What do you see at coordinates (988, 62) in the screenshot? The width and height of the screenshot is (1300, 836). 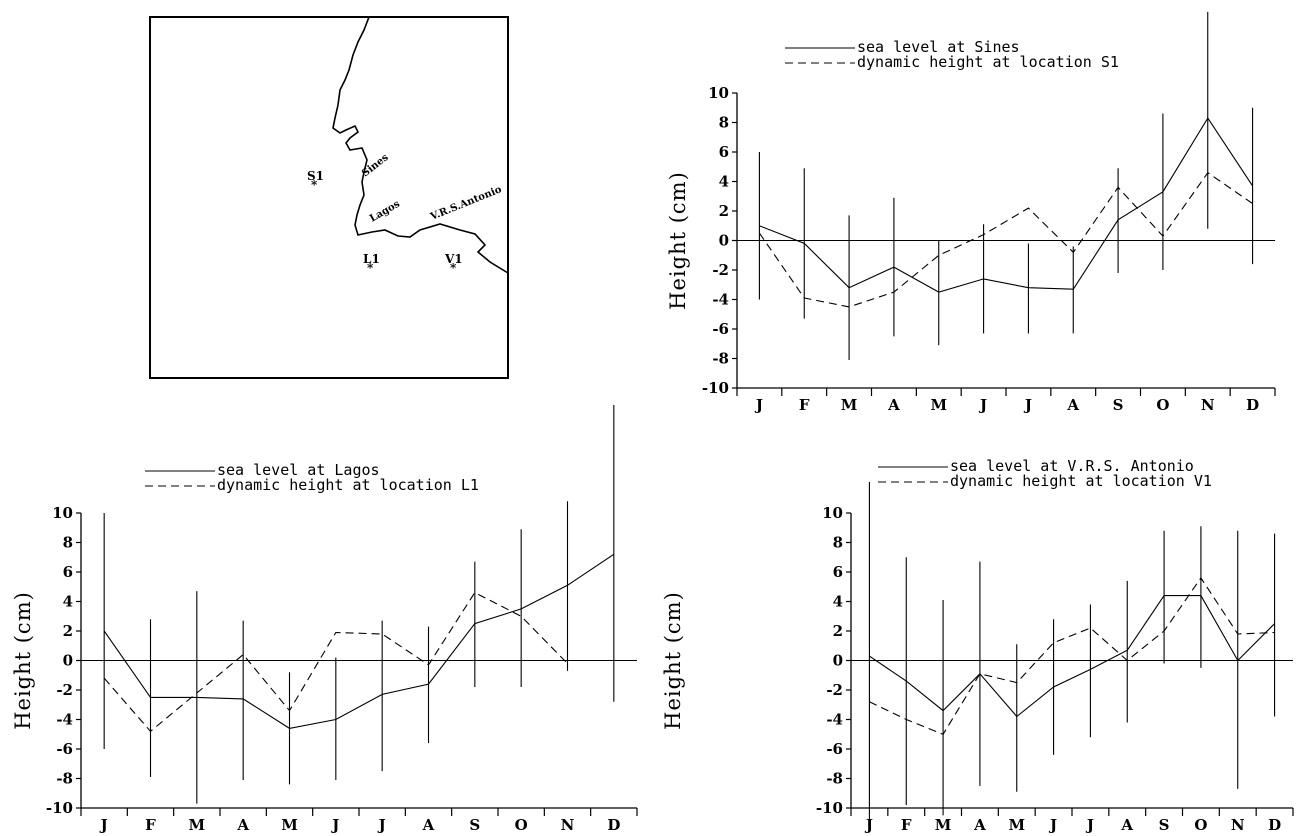 I see `legend-label: dynamic height at location S1` at bounding box center [988, 62].